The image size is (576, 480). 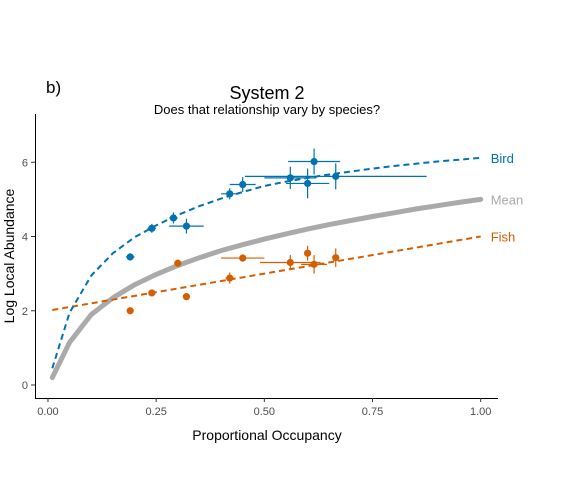 I want to click on series-label-fish: Fish, so click(x=503, y=237).